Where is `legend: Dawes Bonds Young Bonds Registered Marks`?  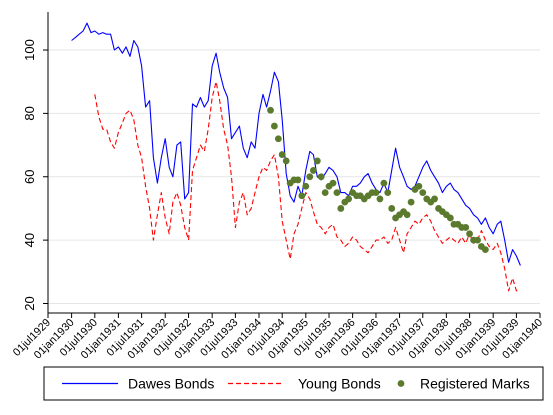
legend: Dawes Bonds Young Bonds Registered Marks is located at coordinates (293, 383).